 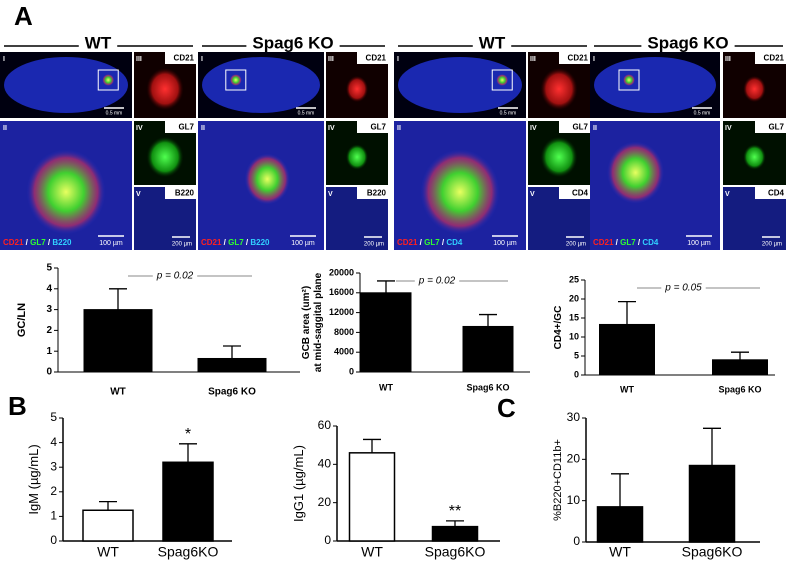 I want to click on channel-legend: CD21 / GL7 / CD4, so click(x=626, y=242).